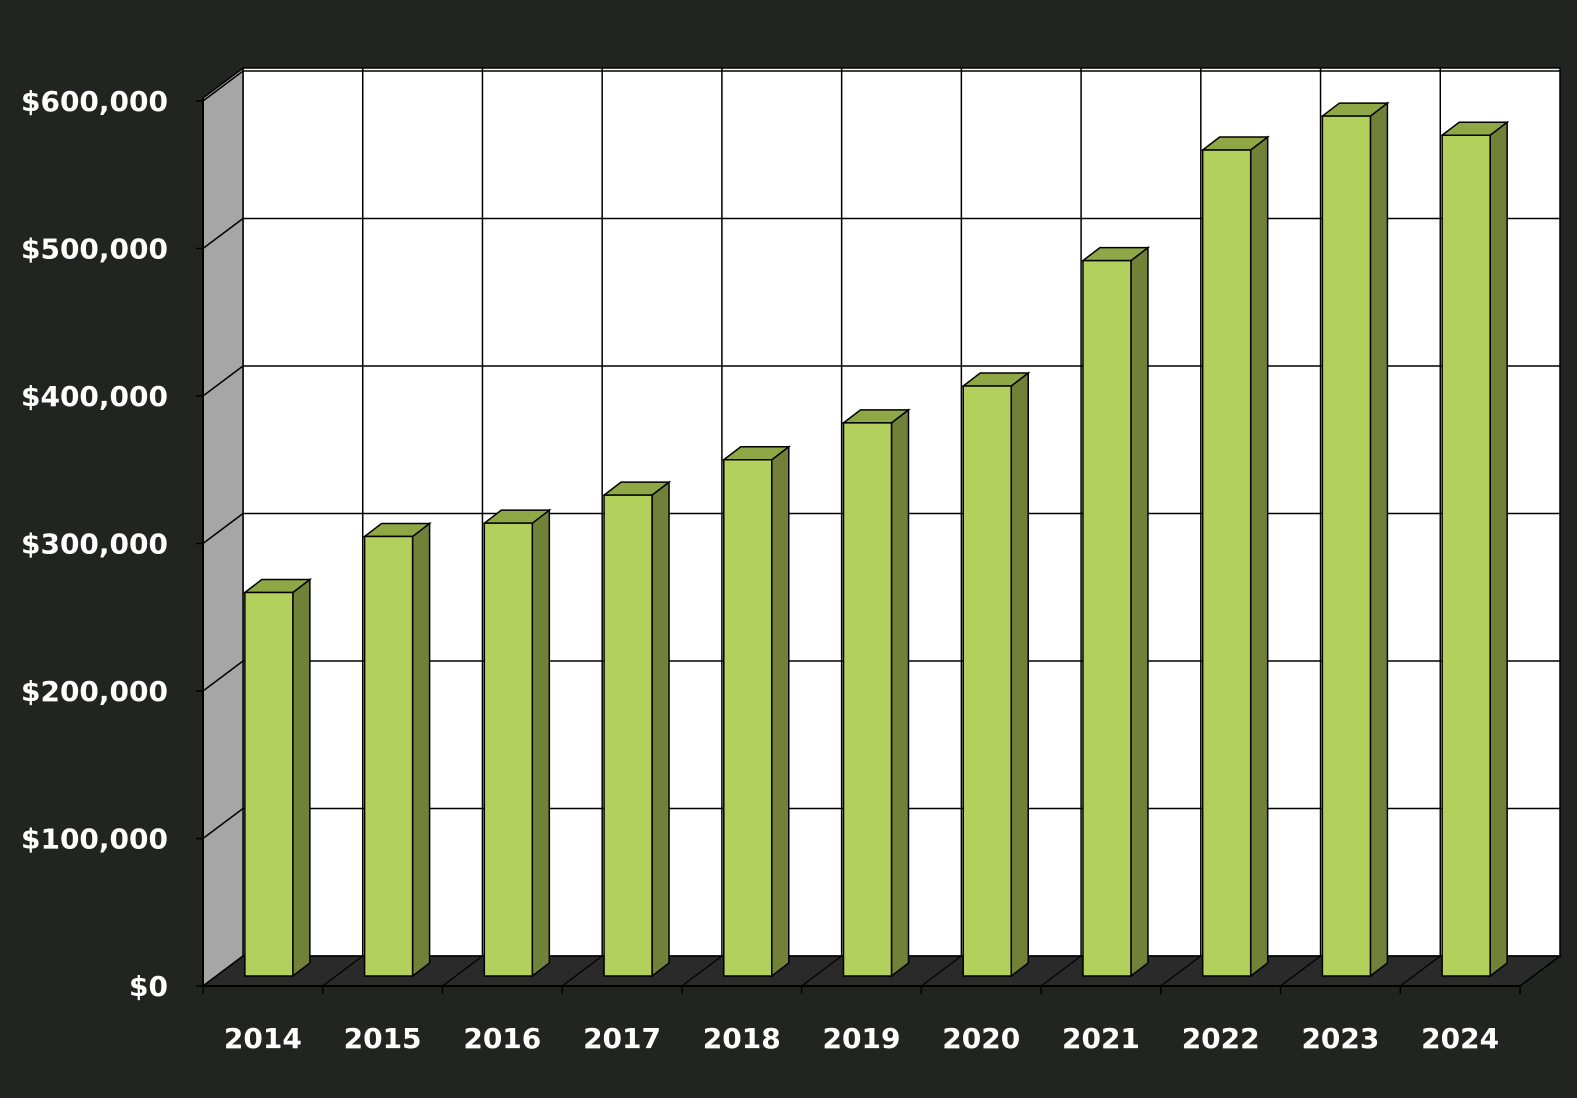  I want to click on x-tick-label: 2022, so click(1221, 1038).